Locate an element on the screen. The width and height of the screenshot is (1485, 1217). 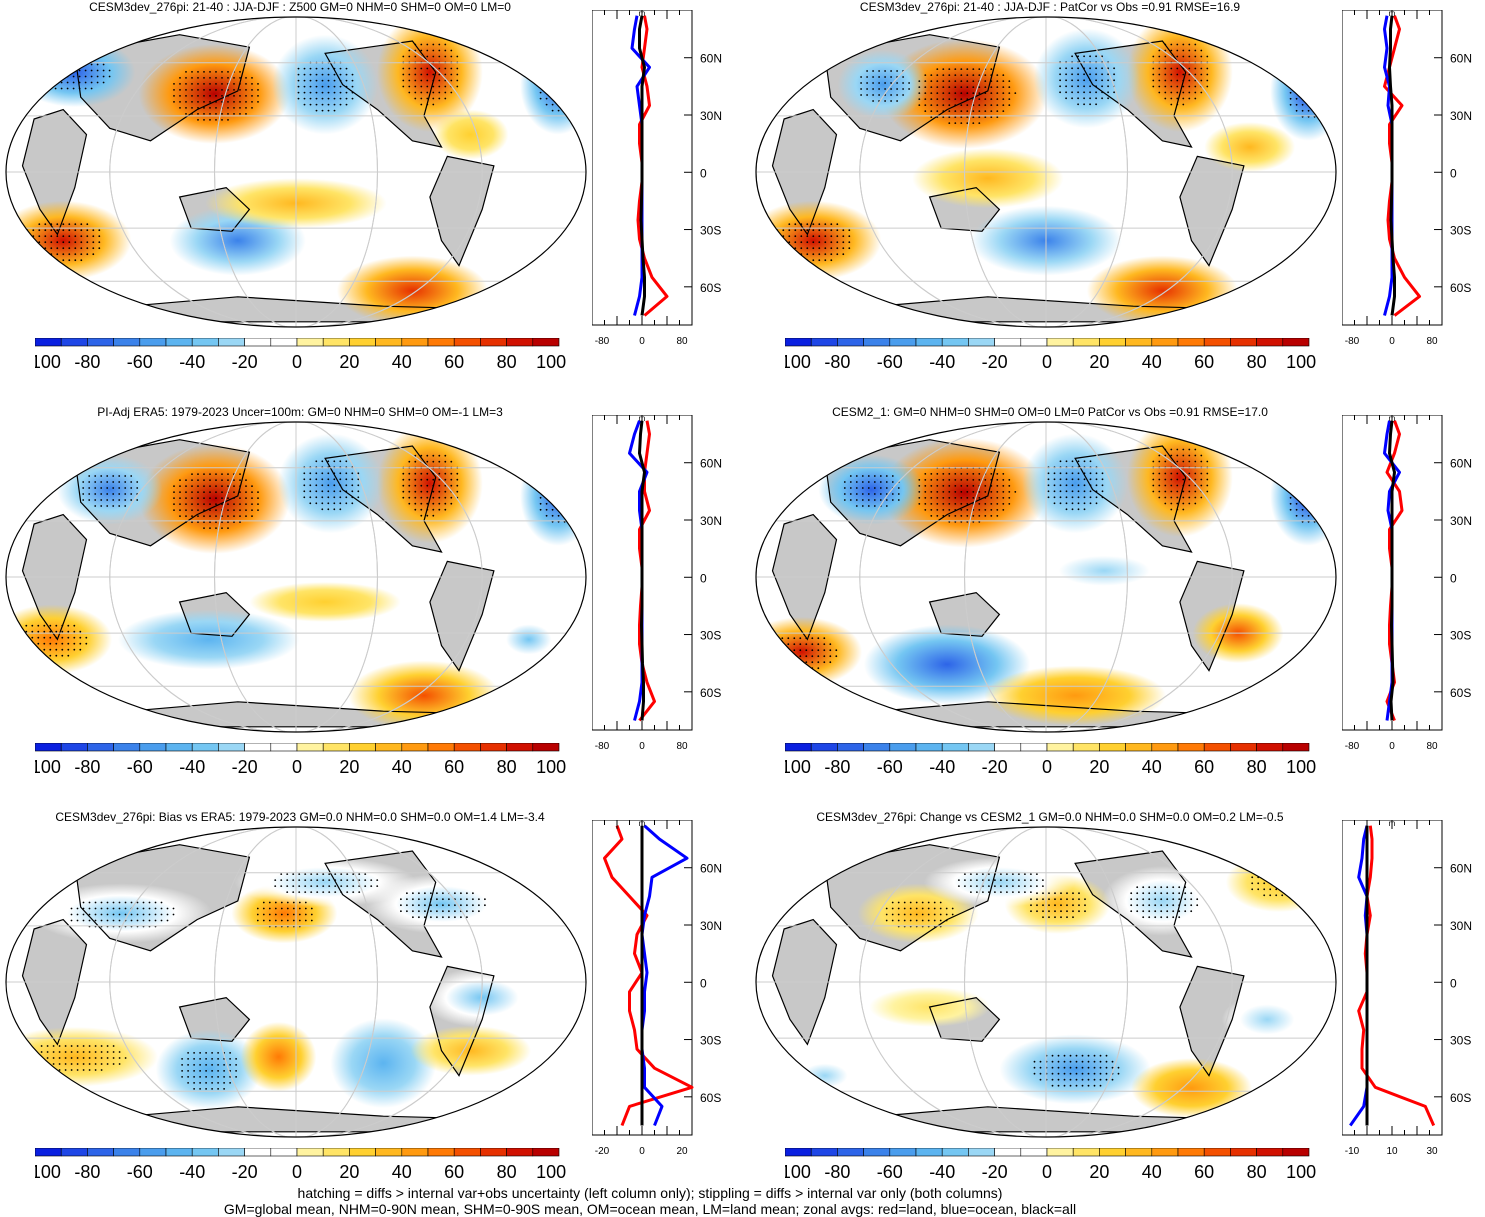
zonal-line-all is located at coordinates (642, 165).